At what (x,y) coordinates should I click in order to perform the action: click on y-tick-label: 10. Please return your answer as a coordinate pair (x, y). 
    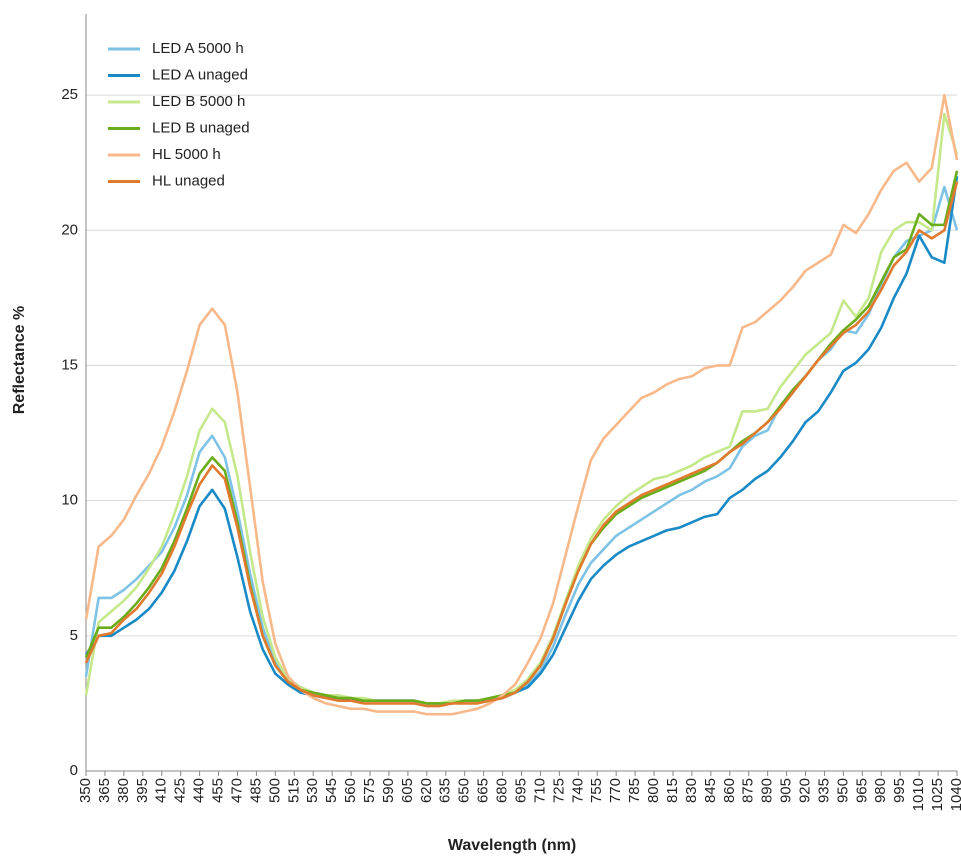
    Looking at the image, I should click on (69, 500).